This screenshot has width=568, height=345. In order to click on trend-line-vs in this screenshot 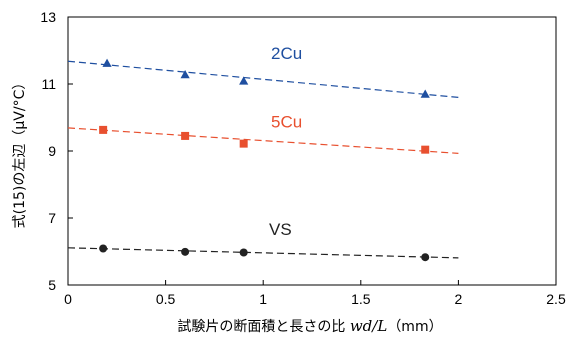, I will do `click(263, 253)`.